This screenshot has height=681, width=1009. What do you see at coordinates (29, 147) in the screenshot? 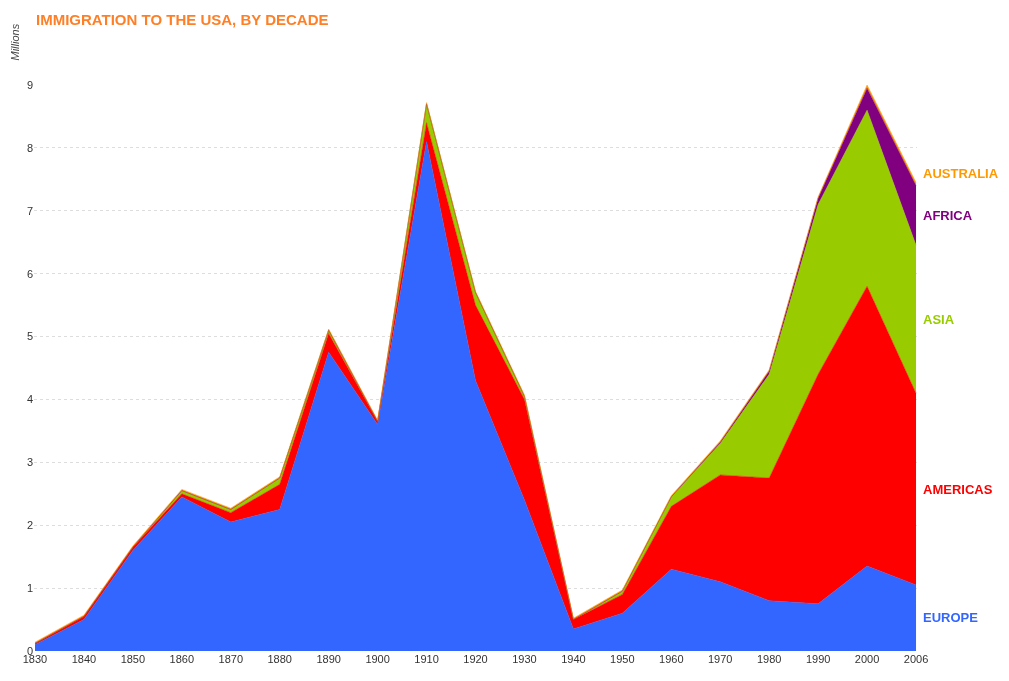
I see `y-tick-label: 8` at bounding box center [29, 147].